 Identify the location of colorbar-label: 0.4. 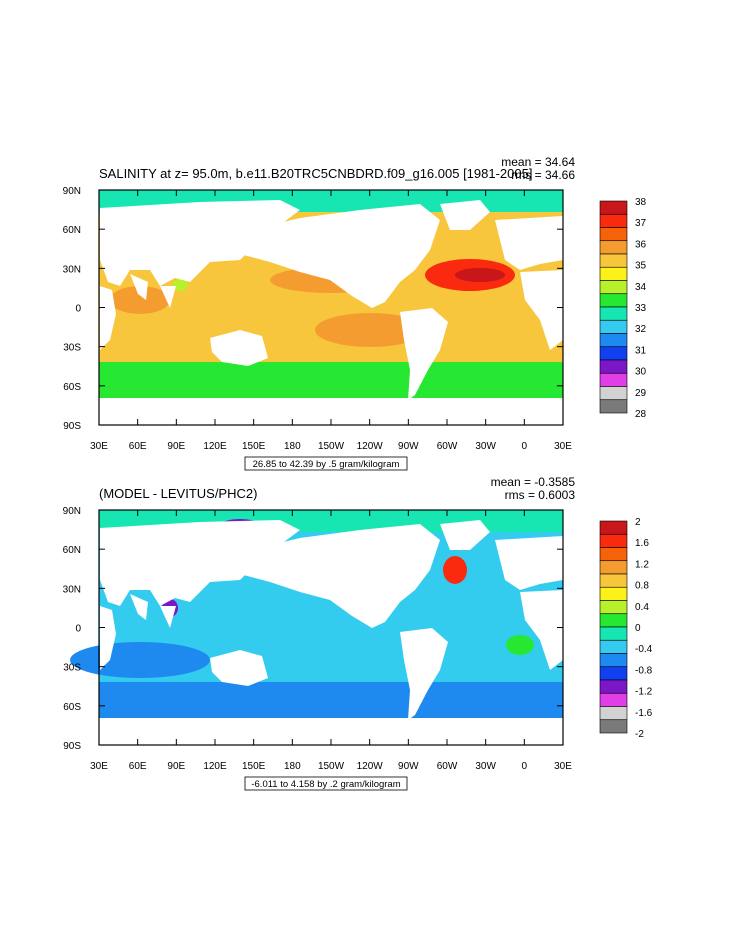
(642, 607).